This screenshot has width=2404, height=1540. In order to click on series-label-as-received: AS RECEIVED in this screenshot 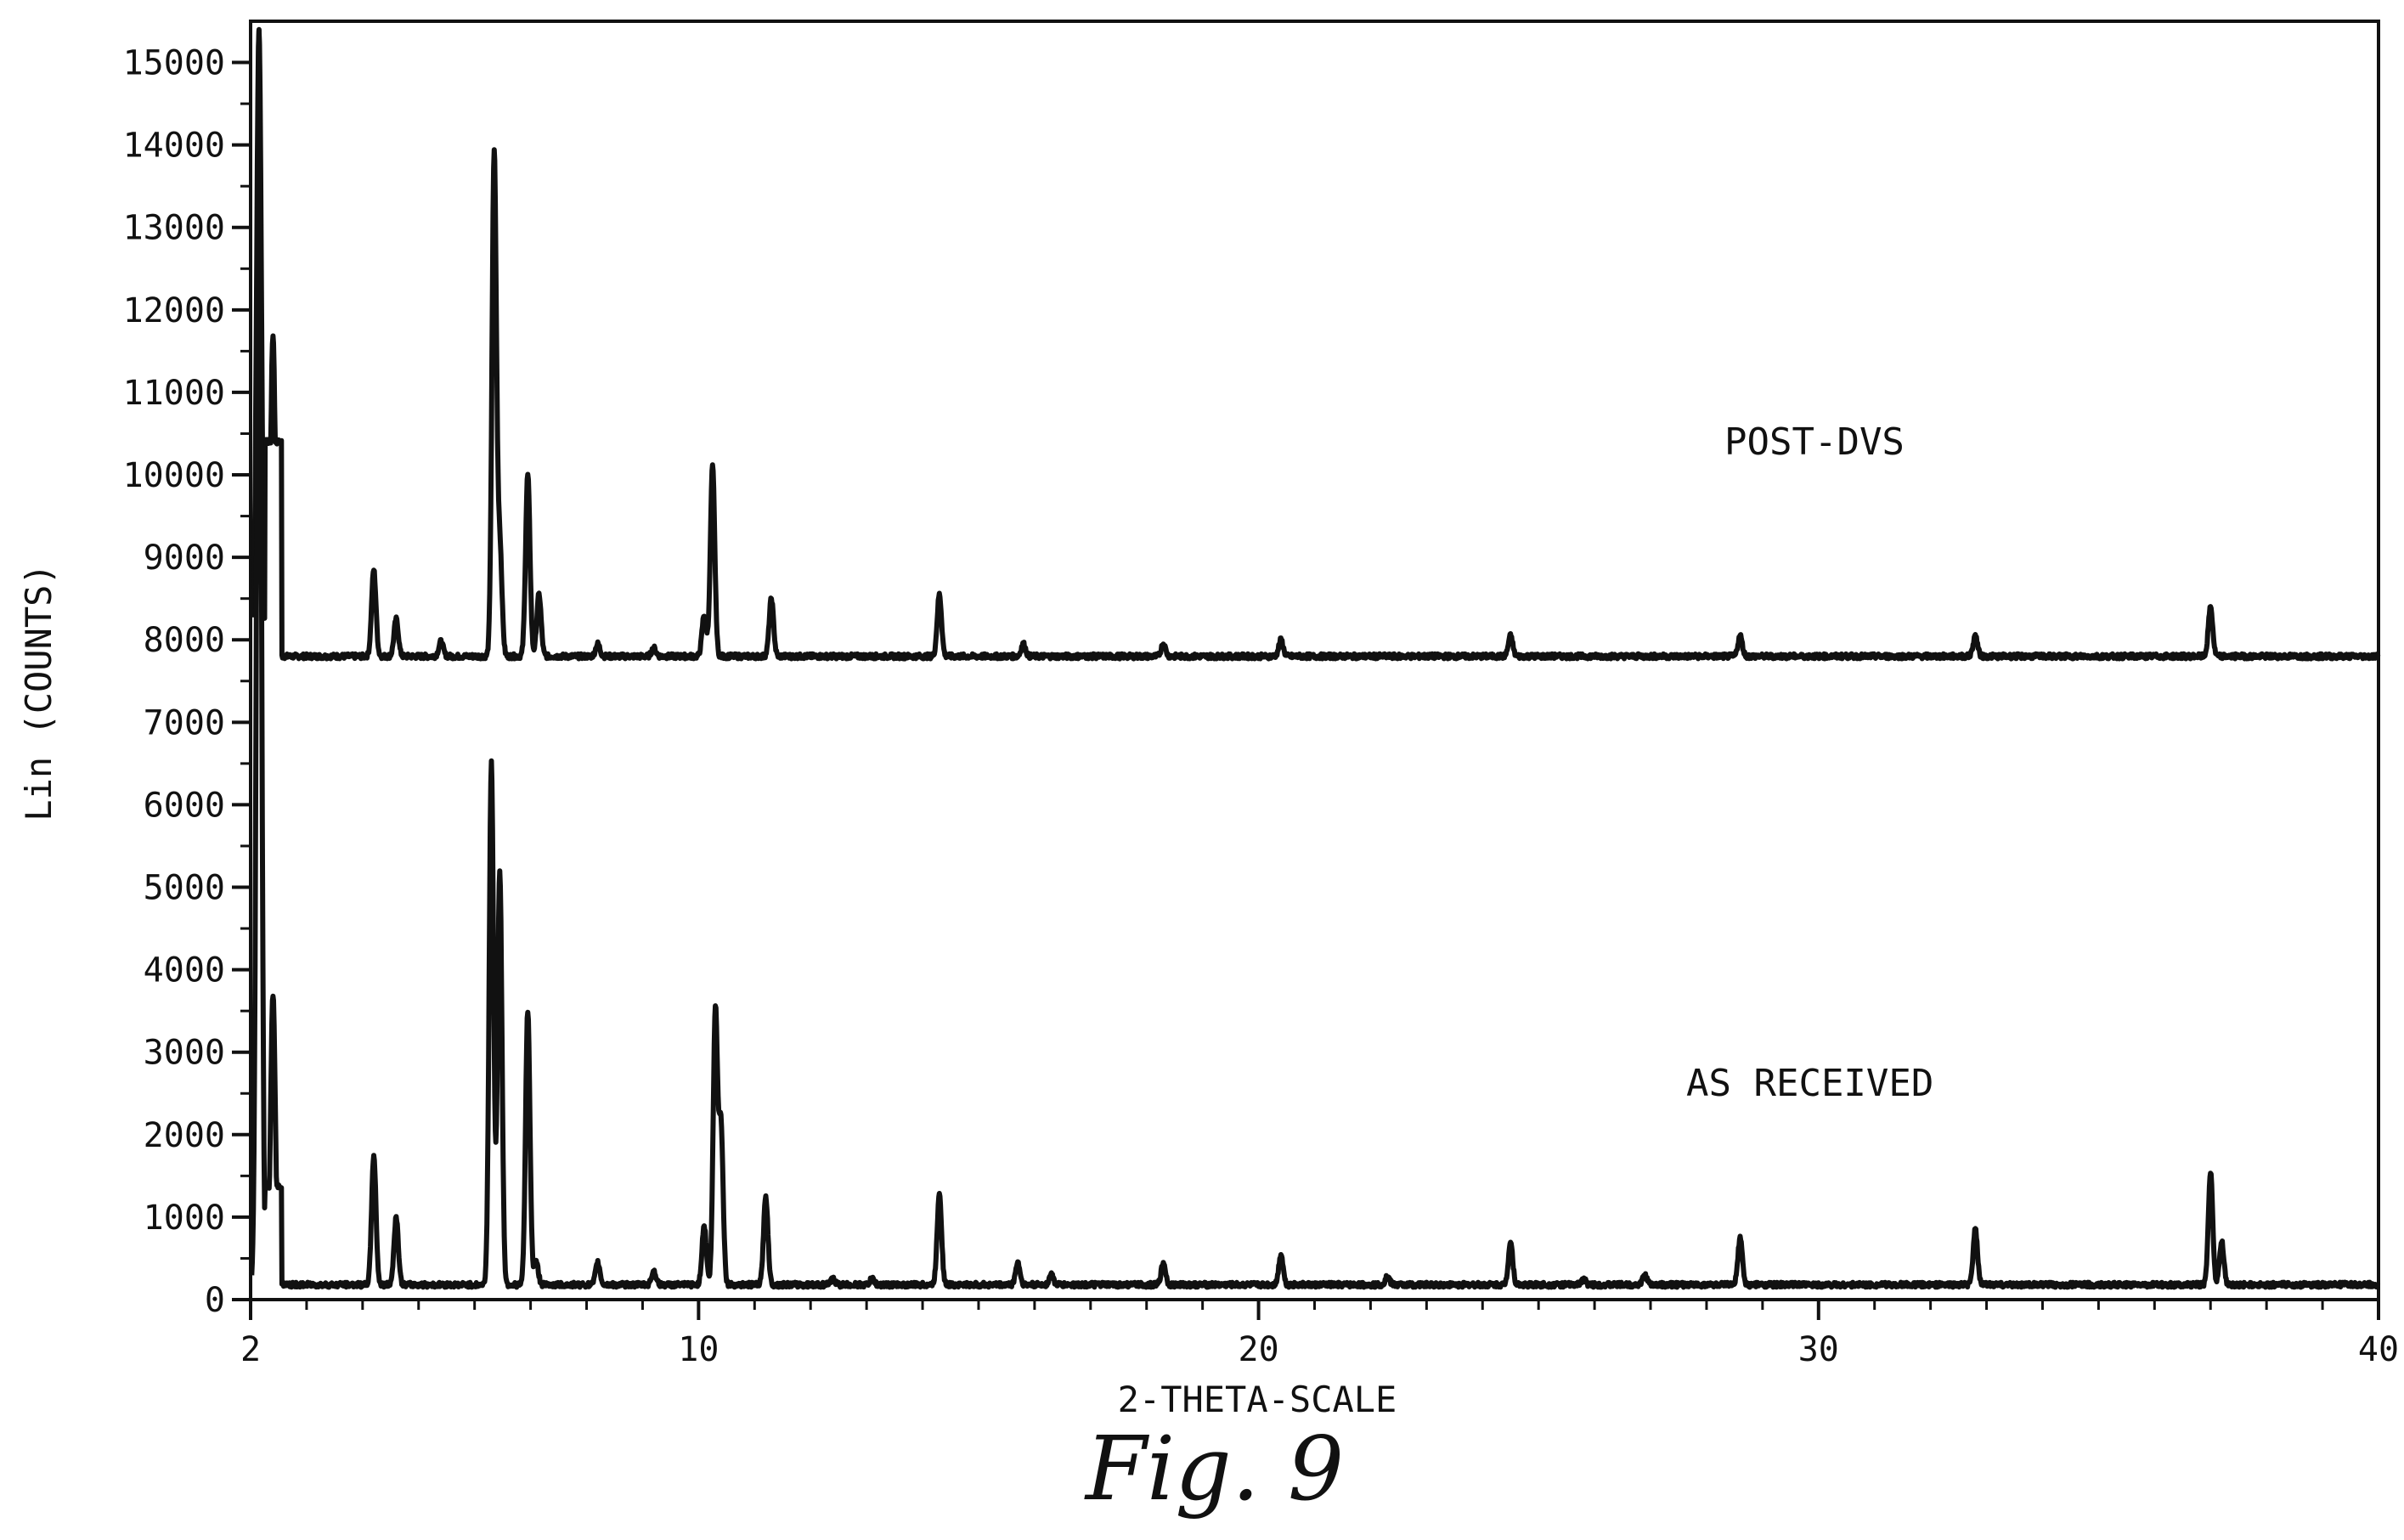, I will do `click(1810, 1083)`.